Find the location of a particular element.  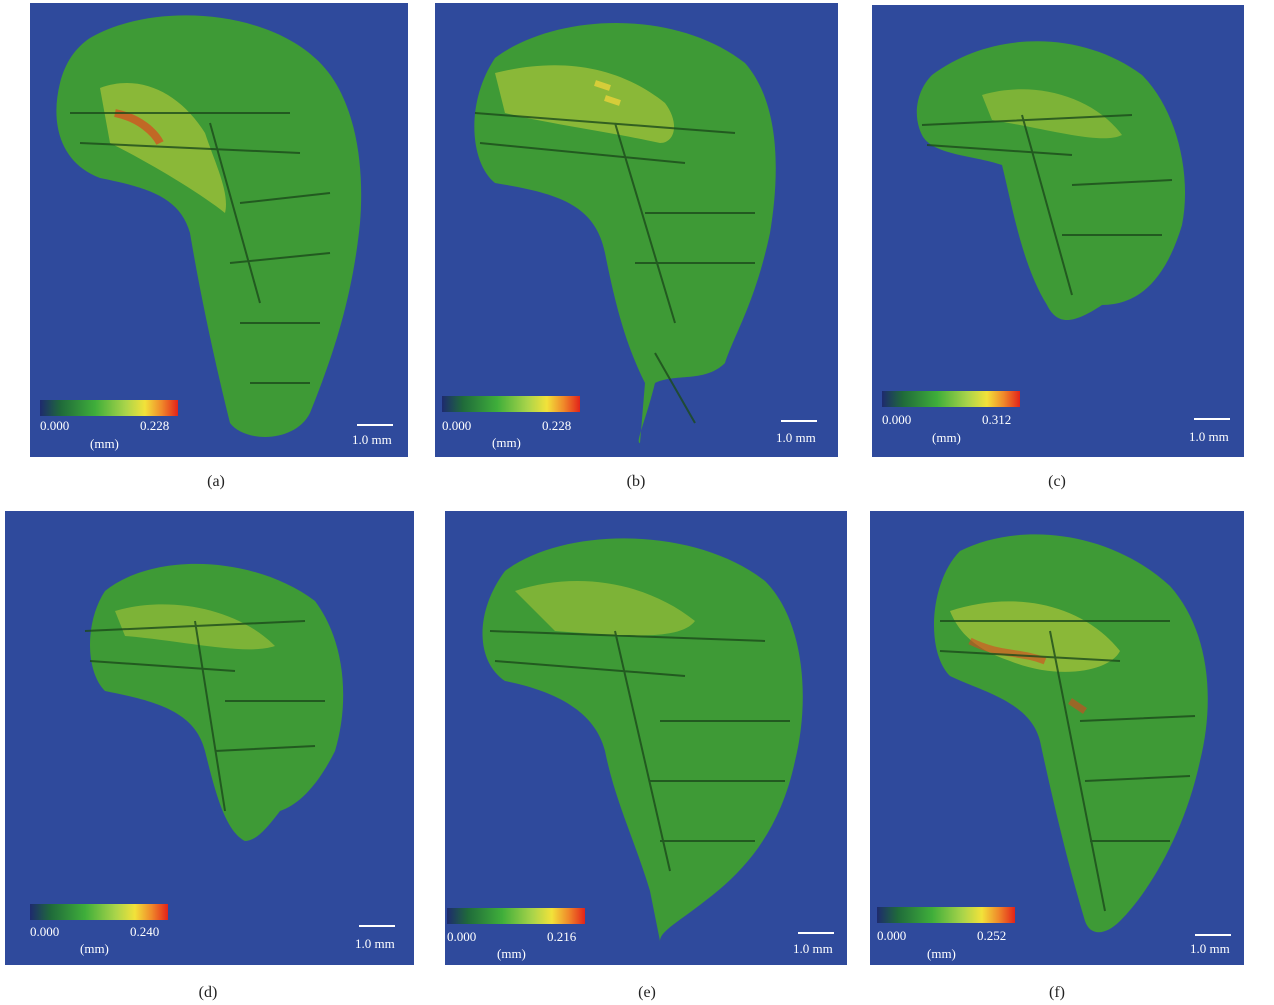

panel-b: 0.000 0.228 (mm) 1.0 mm is located at coordinates (636, 230).